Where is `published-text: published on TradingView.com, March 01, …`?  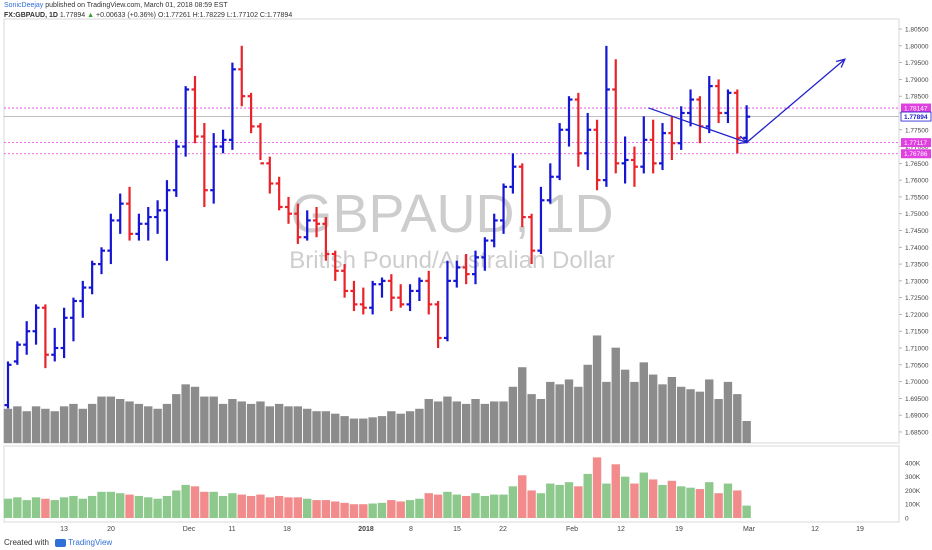
published-text: published on TradingView.com, March 01, … is located at coordinates (136, 5).